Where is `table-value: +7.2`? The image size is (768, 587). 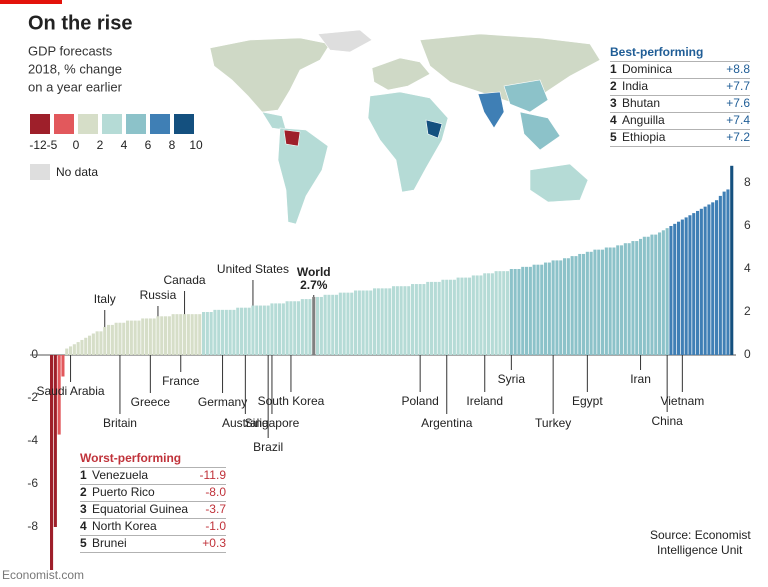
table-value: +7.2 is located at coordinates (738, 137).